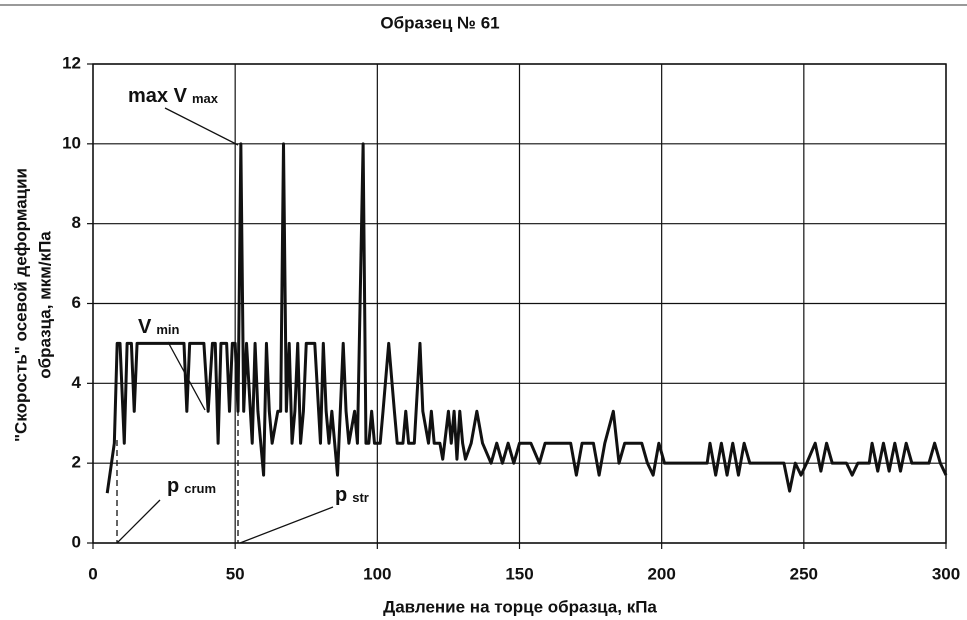 Image resolution: width=967 pixels, height=620 pixels. I want to click on y-axis-label: образца, мкм/кПа, so click(44, 305).